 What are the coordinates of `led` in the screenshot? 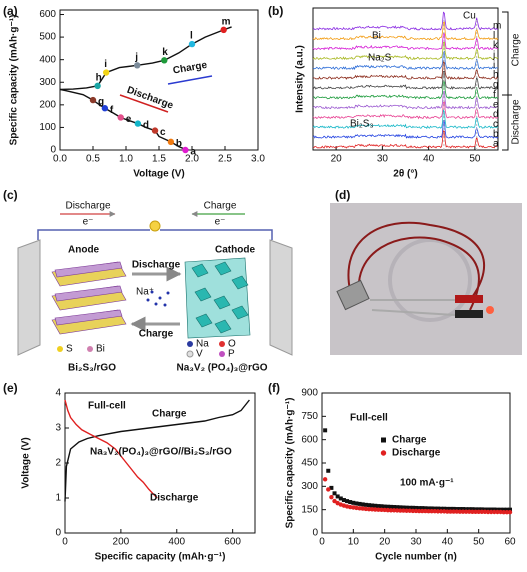 It's located at (490, 310).